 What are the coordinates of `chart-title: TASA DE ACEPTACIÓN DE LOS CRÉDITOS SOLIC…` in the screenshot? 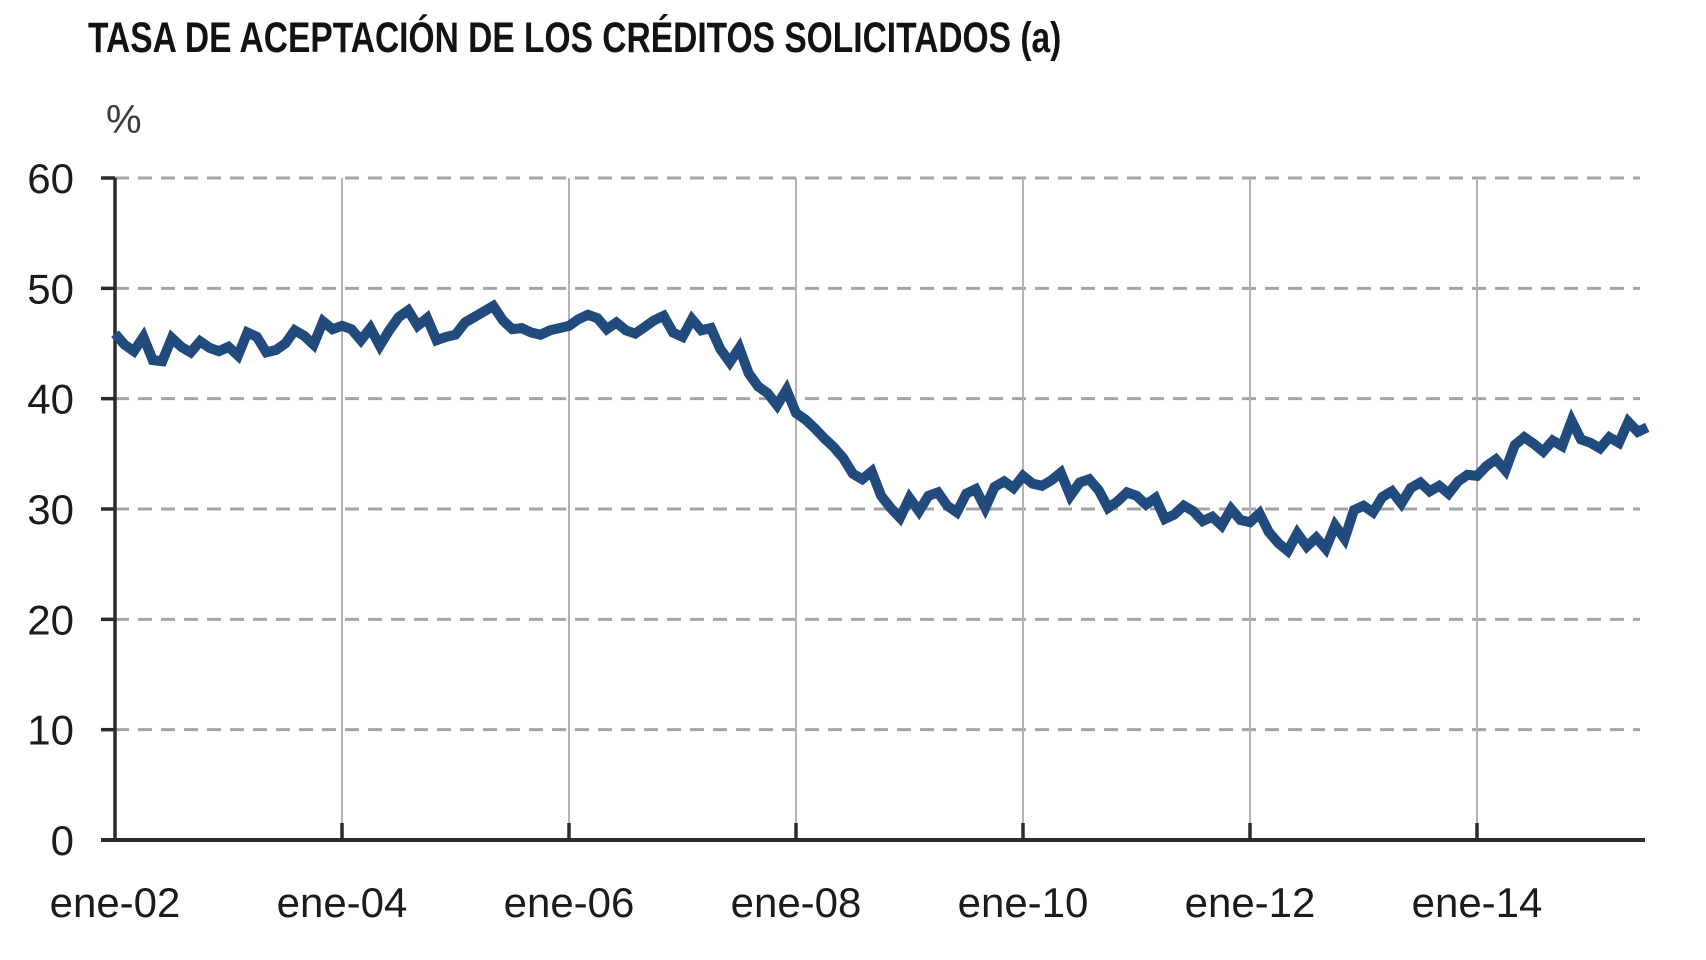 It's located at (575, 38).